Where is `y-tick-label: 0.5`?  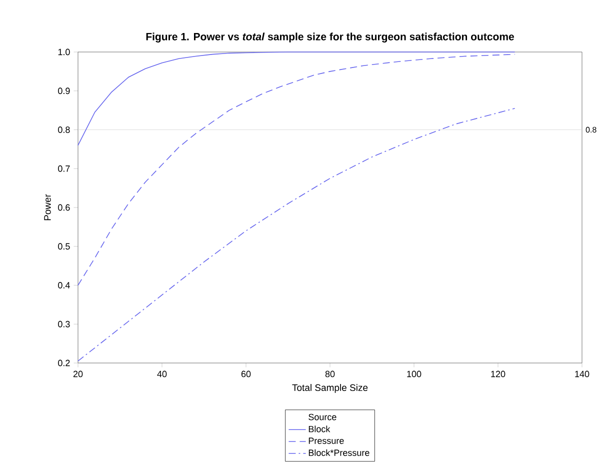
y-tick-label: 0.5 is located at coordinates (64, 246).